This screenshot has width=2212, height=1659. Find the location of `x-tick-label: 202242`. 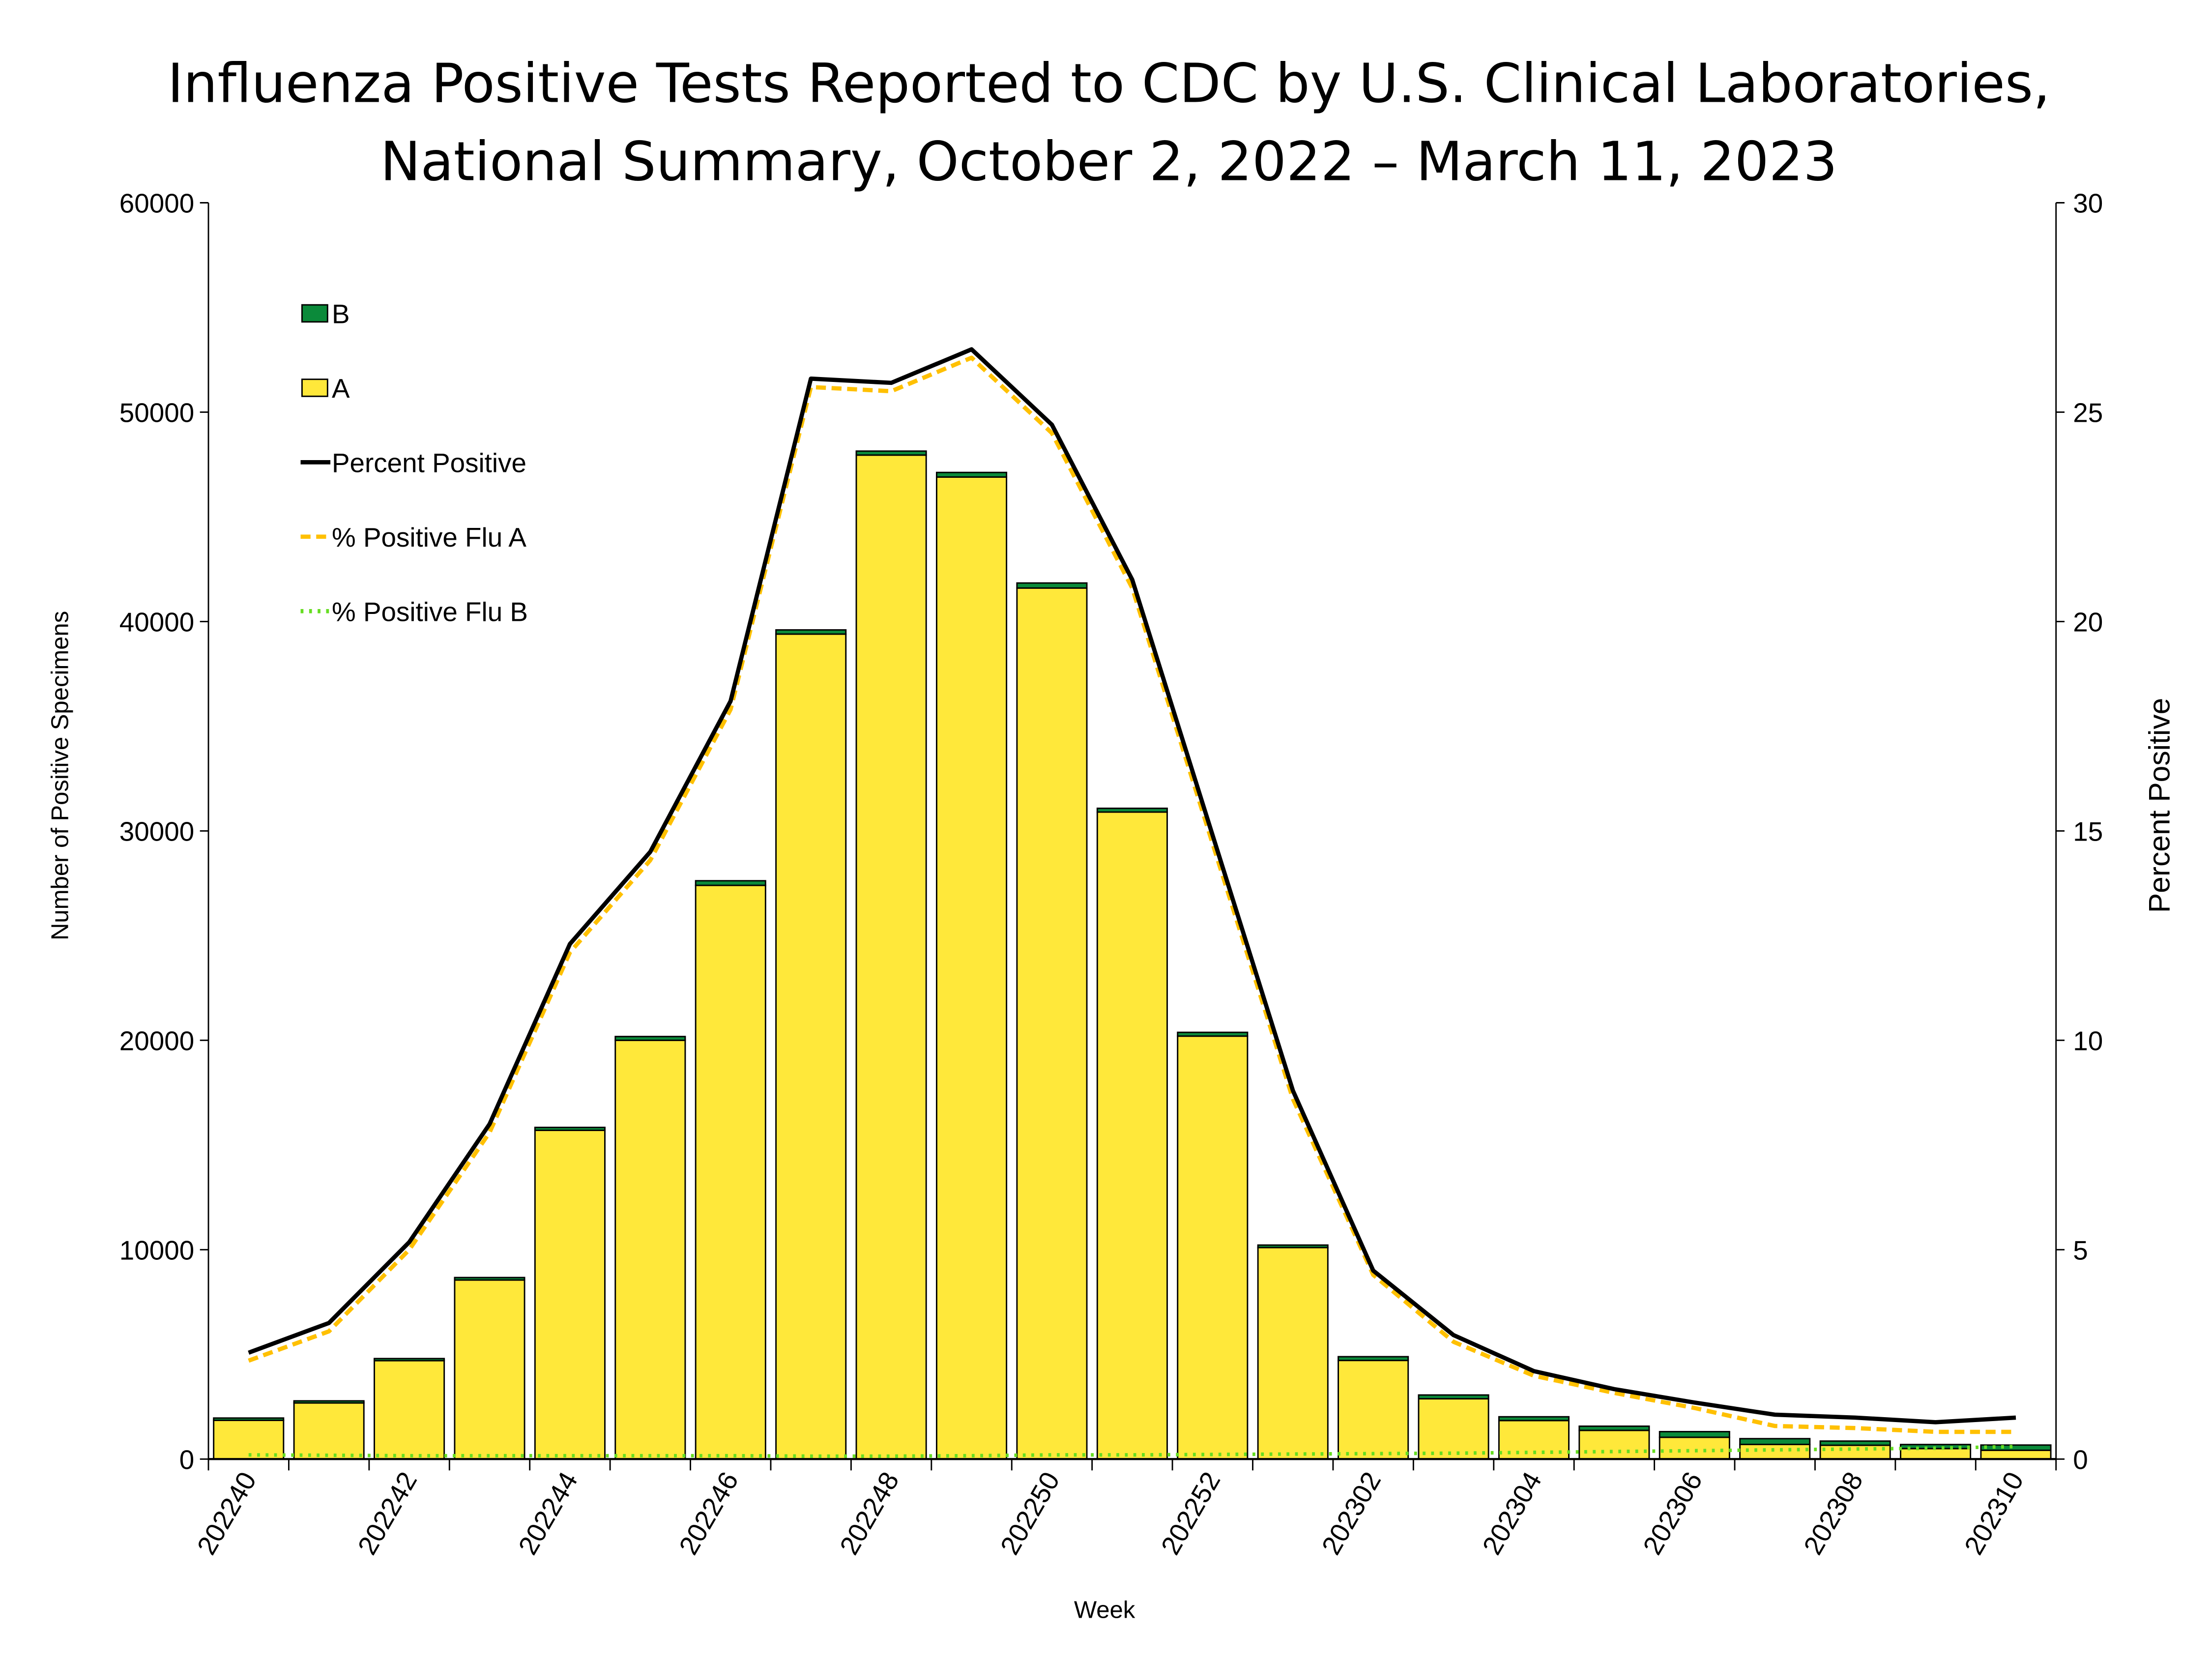

x-tick-label: 202242 is located at coordinates (387, 1513).